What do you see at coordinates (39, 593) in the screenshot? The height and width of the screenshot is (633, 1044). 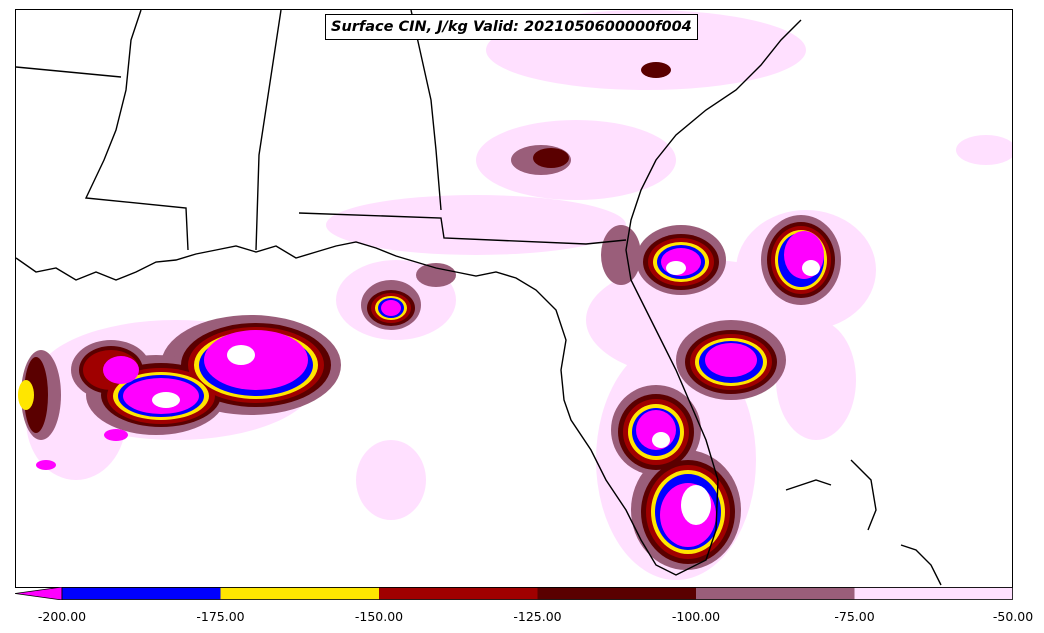 I see `colorbar-extend-arrow` at bounding box center [39, 593].